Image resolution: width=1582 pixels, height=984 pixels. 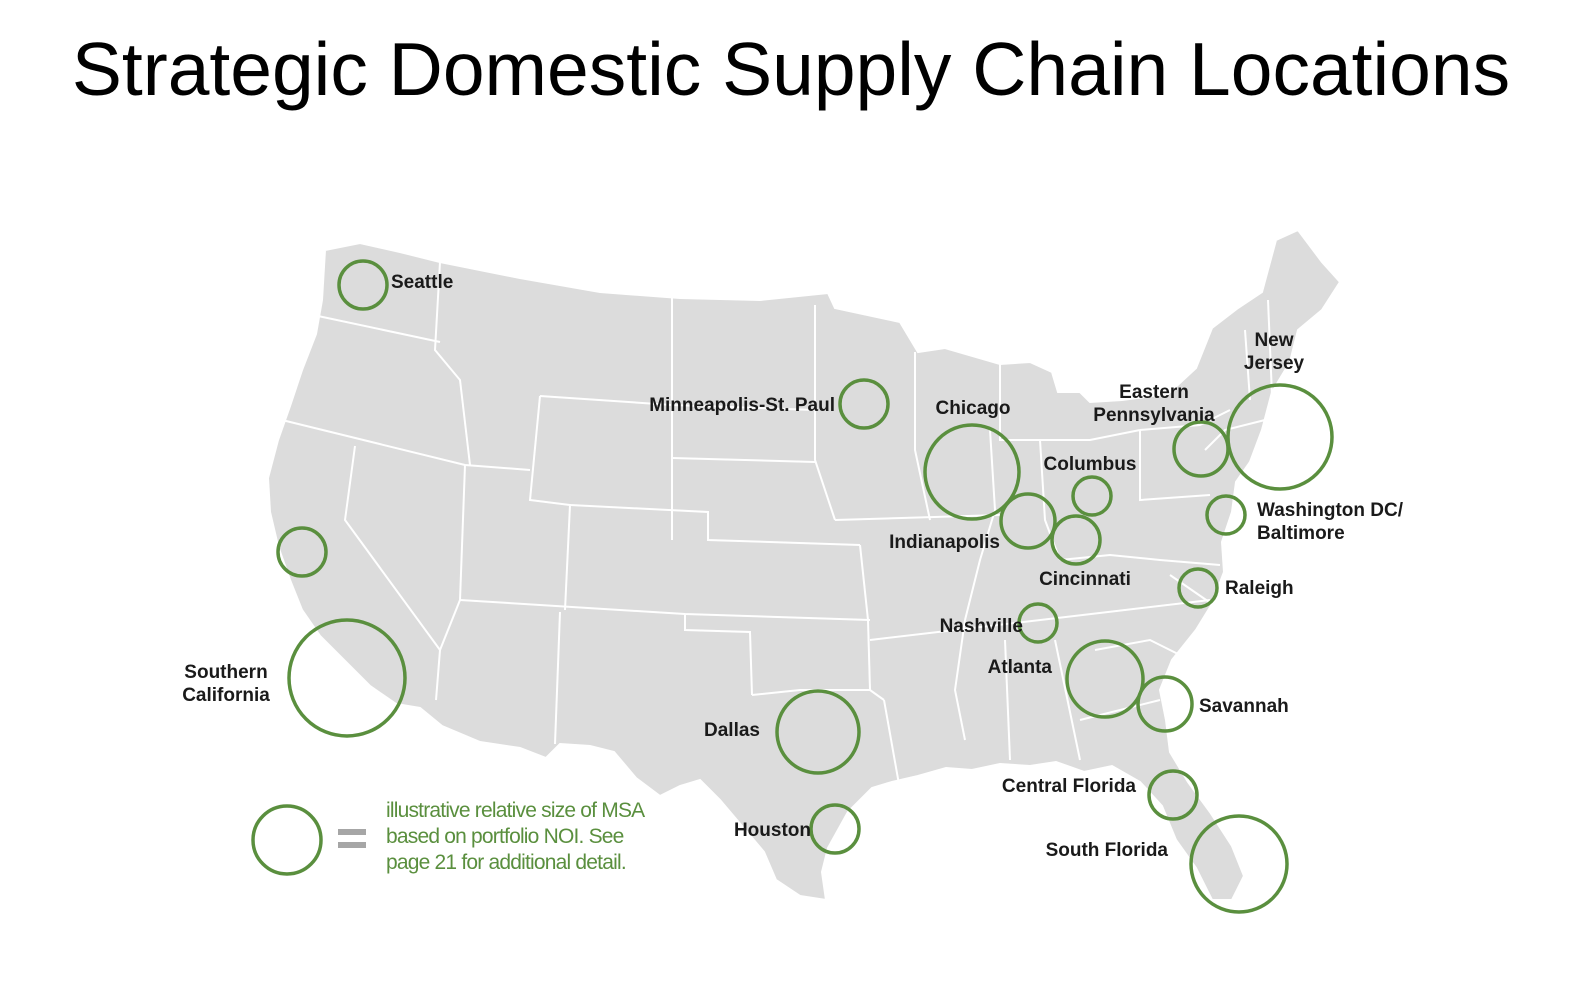 What do you see at coordinates (732, 730) in the screenshot?
I see `label-dallas: Dallas` at bounding box center [732, 730].